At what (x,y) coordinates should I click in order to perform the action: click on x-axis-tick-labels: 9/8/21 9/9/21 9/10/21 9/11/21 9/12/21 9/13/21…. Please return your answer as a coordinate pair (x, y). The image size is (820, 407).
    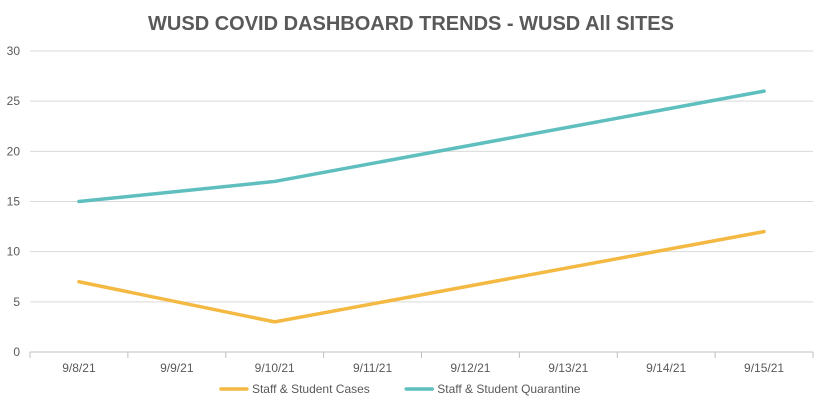
    Looking at the image, I should click on (423, 368).